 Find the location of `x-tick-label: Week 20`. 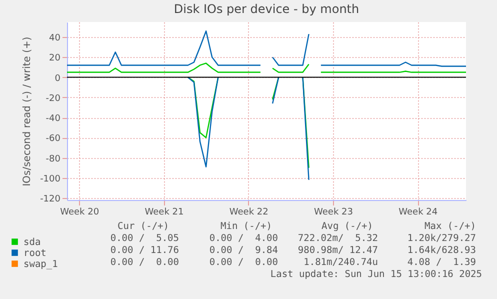

x-tick-label: Week 20 is located at coordinates (80, 213).